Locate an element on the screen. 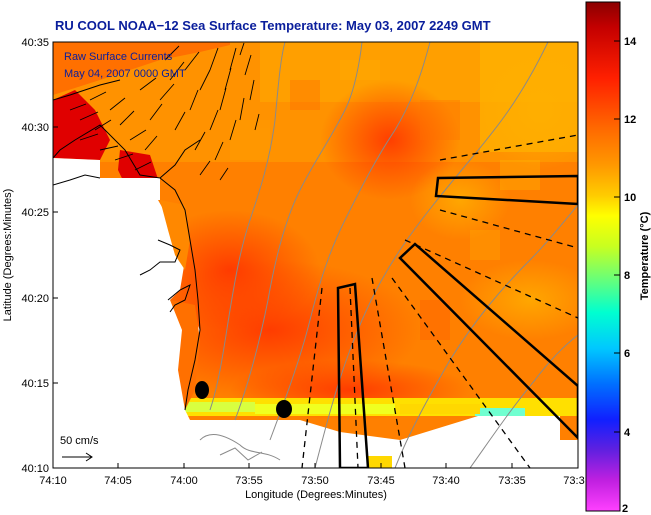  y-tick-label: 40:10 is located at coordinates (35, 469).